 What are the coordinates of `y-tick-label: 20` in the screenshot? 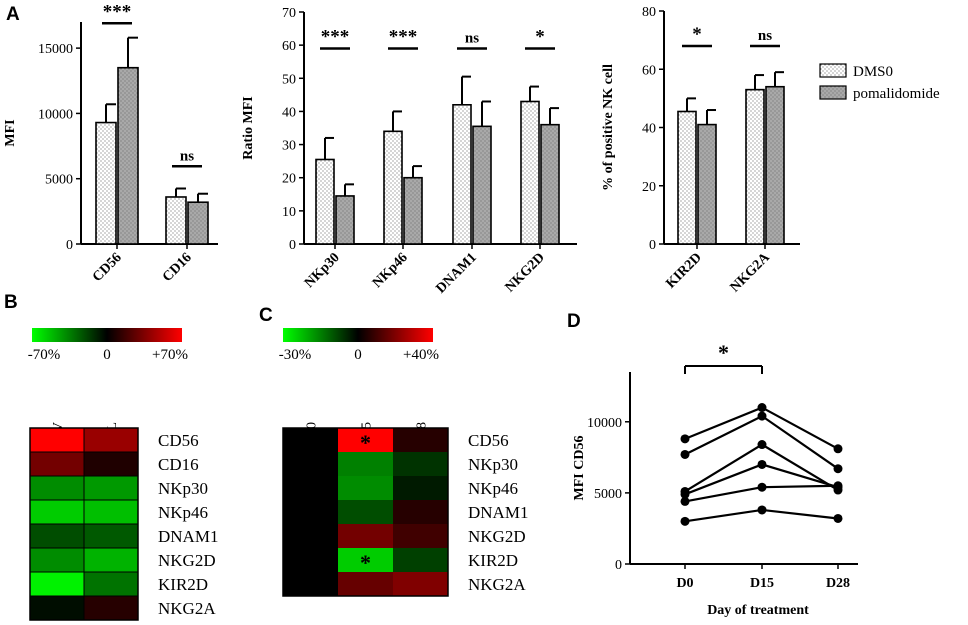 It's located at (289, 179).